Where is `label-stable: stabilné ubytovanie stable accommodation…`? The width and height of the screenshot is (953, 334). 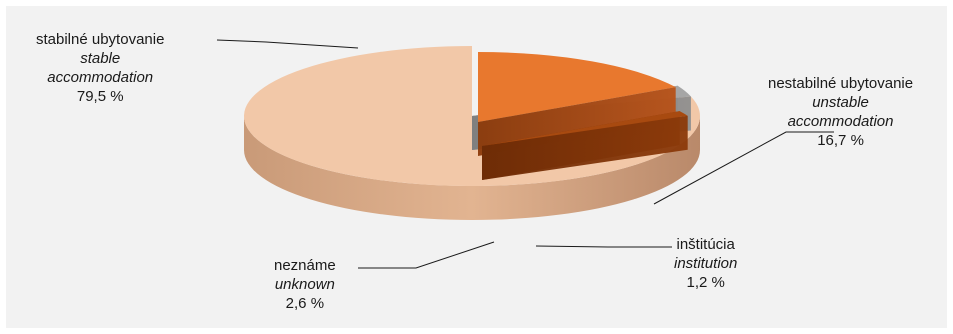 label-stable: stabilné ubytovanie stable accommodation… is located at coordinates (100, 68).